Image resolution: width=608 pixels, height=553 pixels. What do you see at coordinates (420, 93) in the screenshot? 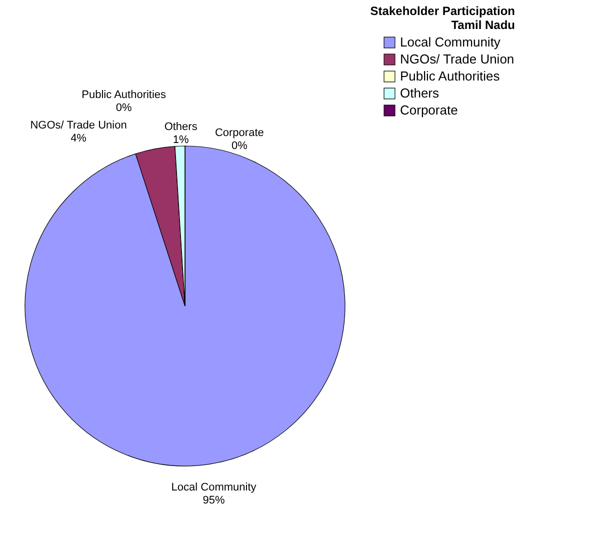
I see `legend-label: Others` at bounding box center [420, 93].